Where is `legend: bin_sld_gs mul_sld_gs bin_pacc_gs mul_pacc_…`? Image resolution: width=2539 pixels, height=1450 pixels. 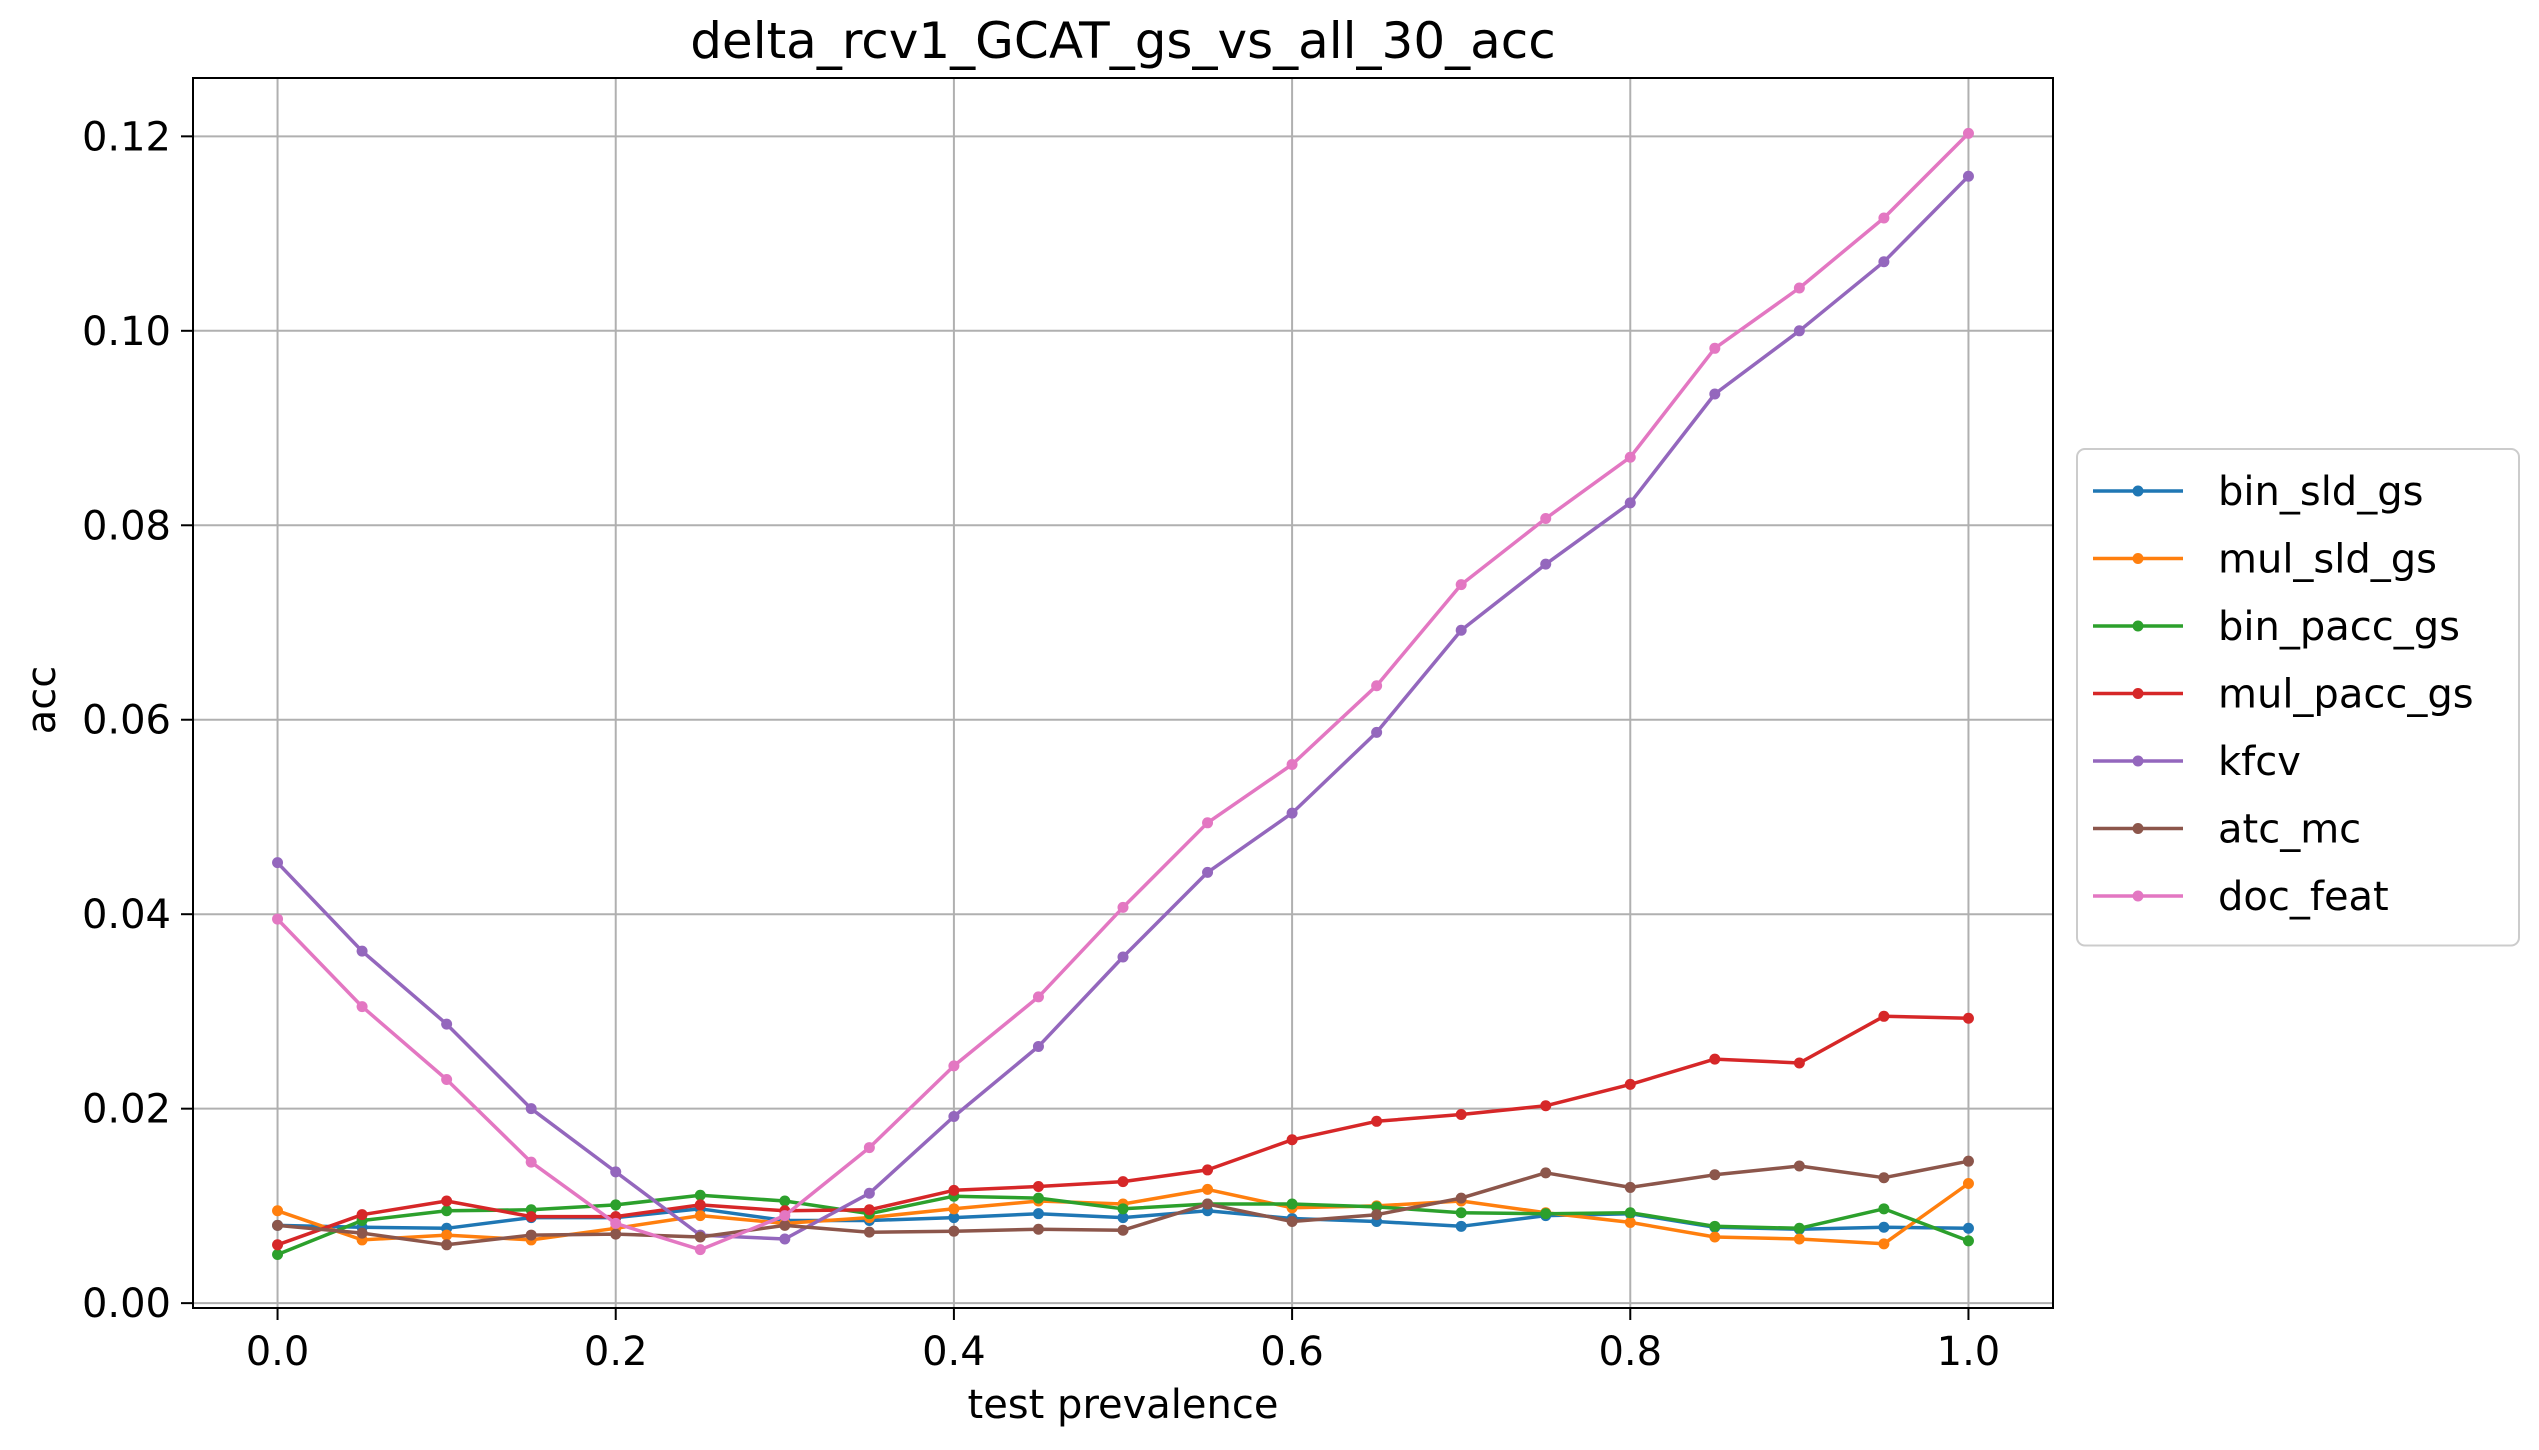 legend: bin_sld_gs mul_sld_gs bin_pacc_gs mul_pacc_… is located at coordinates (2298, 697).